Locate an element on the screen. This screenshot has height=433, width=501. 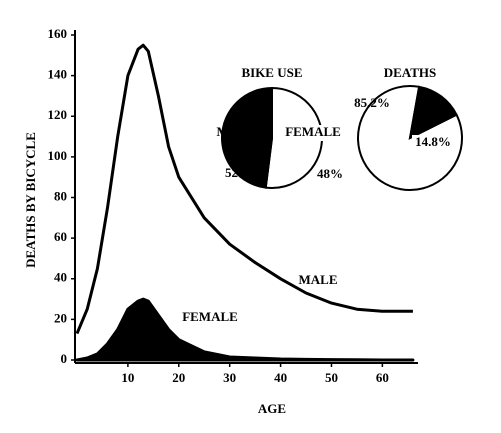
x-tick-label: 40 is located at coordinates (280, 377).